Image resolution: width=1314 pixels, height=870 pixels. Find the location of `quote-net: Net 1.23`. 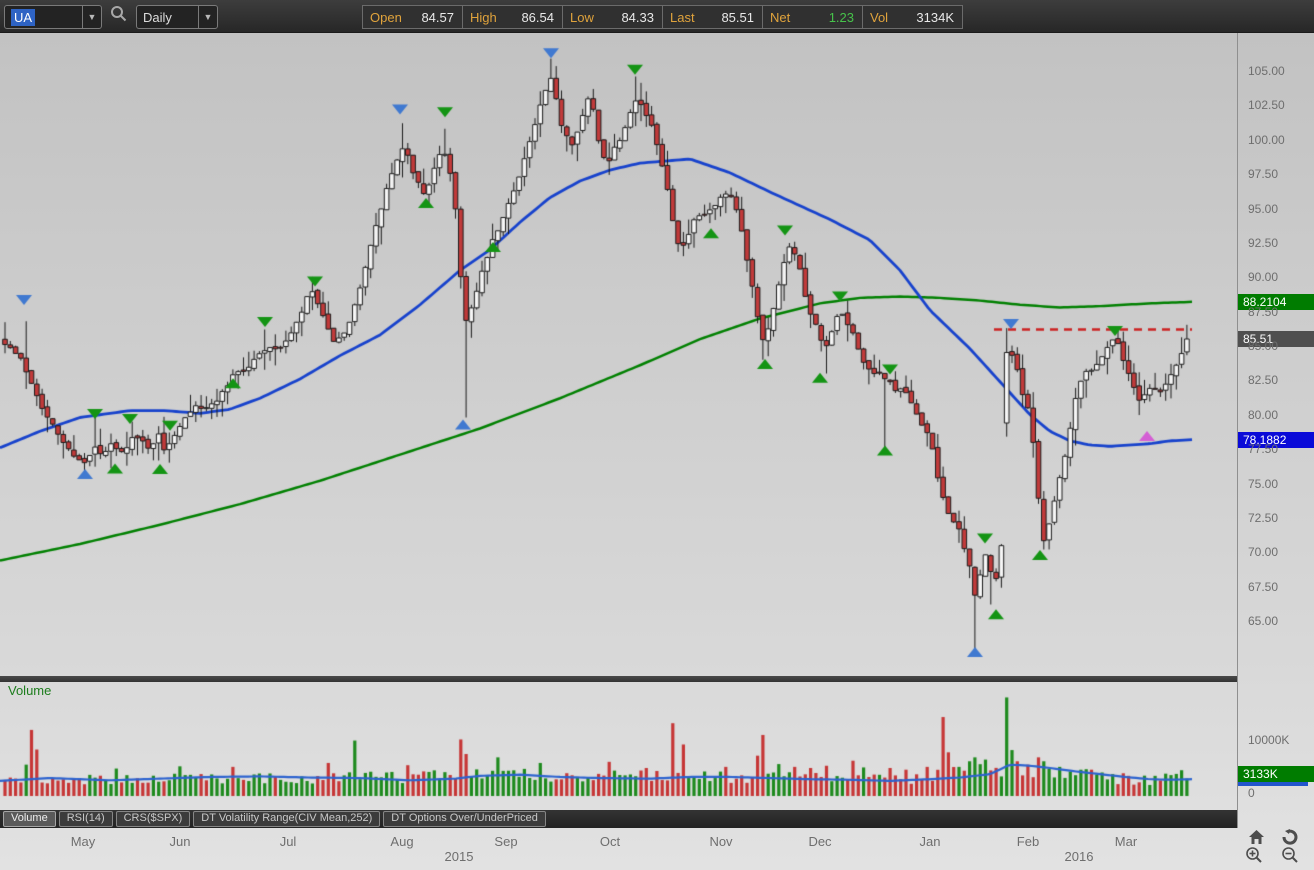

quote-net: Net 1.23 is located at coordinates (813, 17).